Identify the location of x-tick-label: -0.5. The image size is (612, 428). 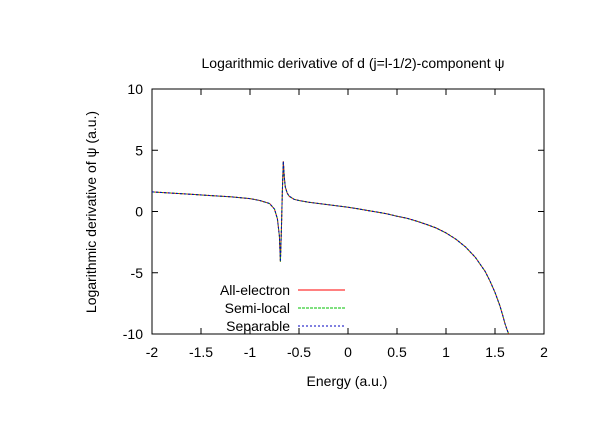
(299, 352).